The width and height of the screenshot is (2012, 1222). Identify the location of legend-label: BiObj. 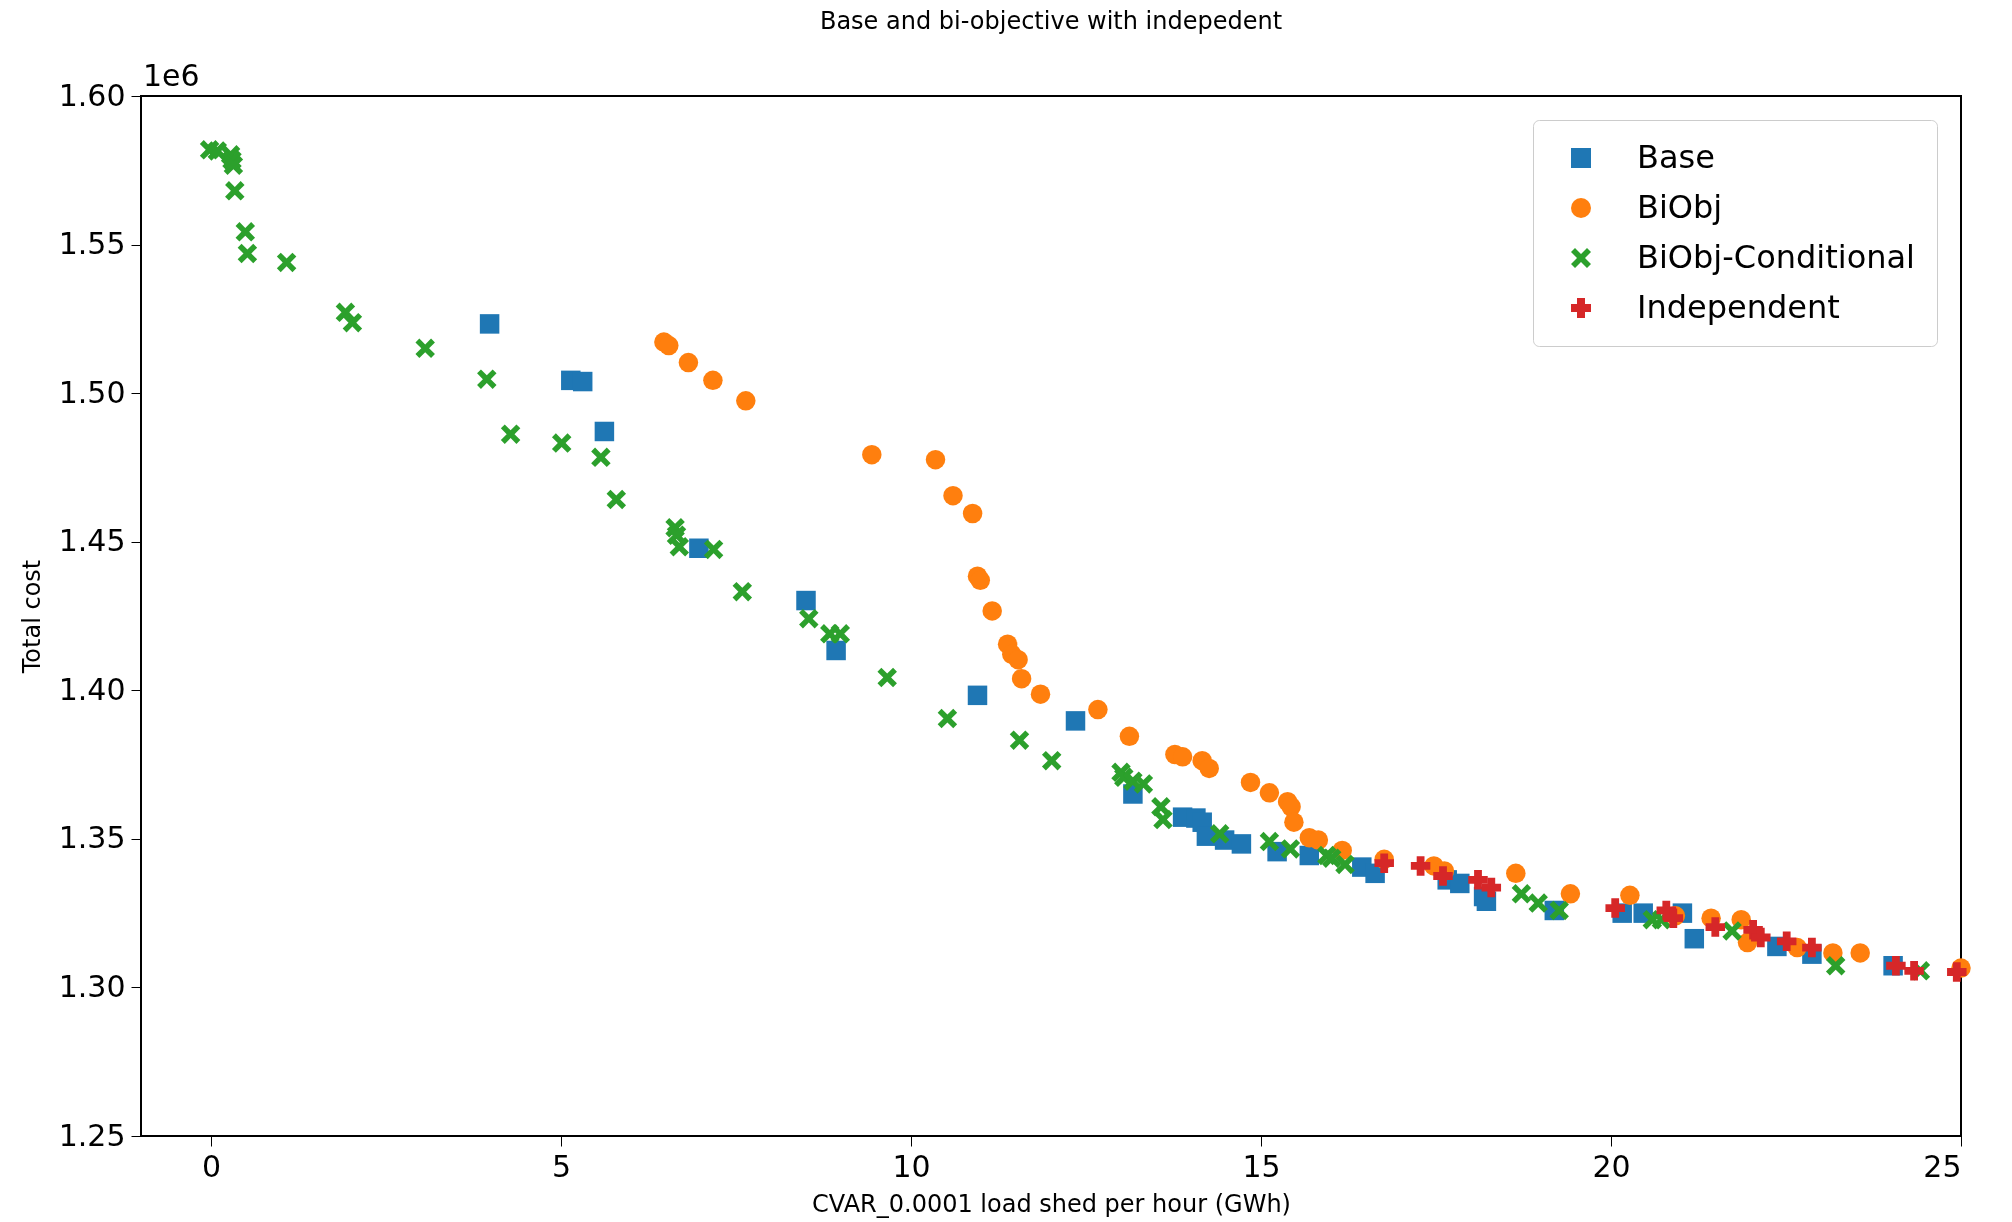
(1680, 207).